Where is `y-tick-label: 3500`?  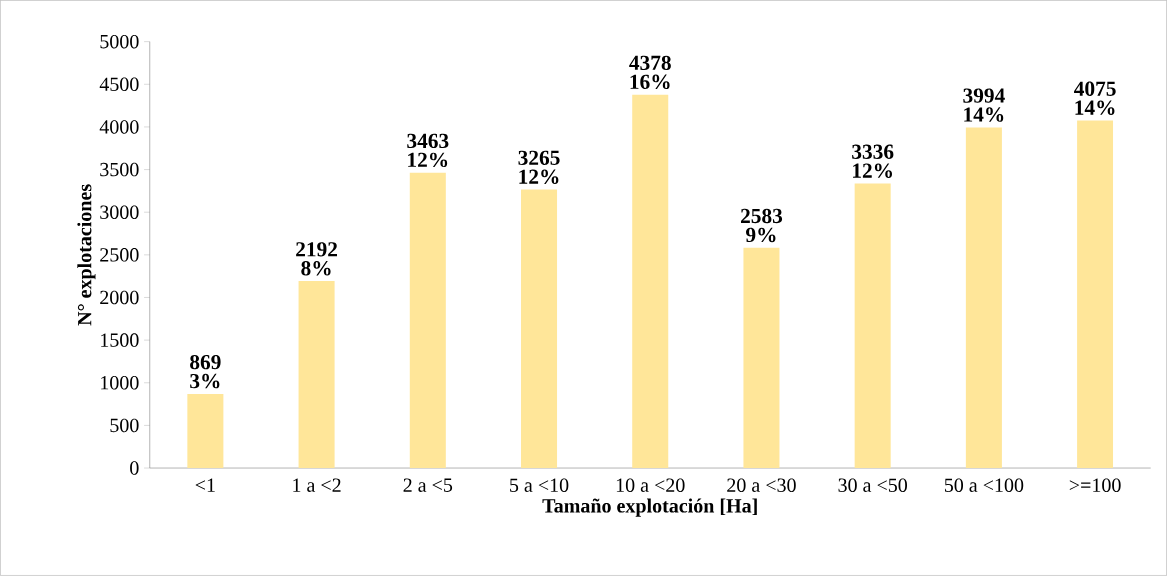
y-tick-label: 3500 is located at coordinates (119, 169).